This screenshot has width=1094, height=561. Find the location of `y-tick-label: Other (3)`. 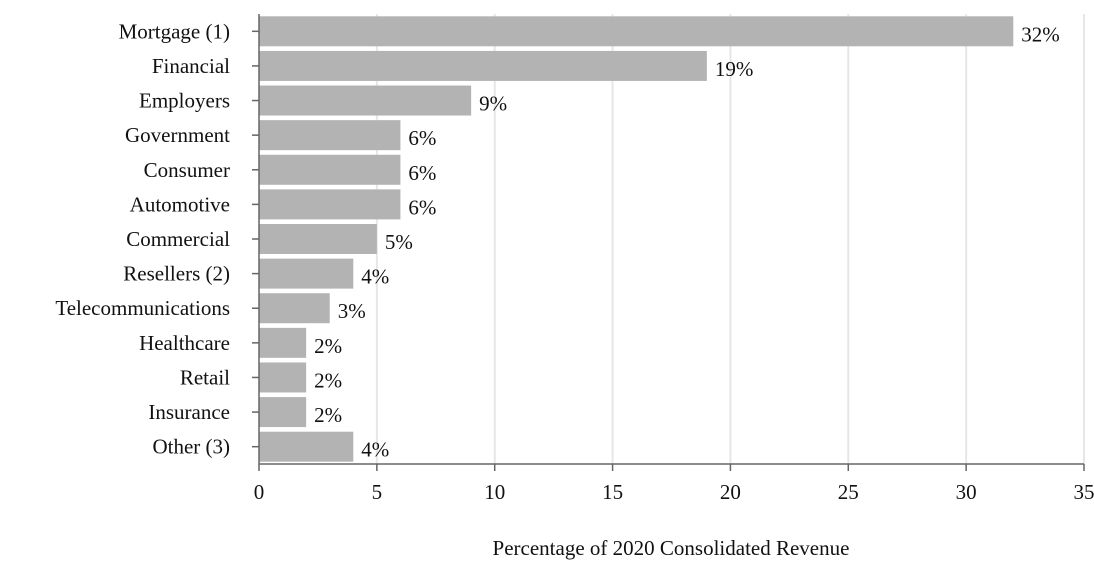

y-tick-label: Other (3) is located at coordinates (191, 447).